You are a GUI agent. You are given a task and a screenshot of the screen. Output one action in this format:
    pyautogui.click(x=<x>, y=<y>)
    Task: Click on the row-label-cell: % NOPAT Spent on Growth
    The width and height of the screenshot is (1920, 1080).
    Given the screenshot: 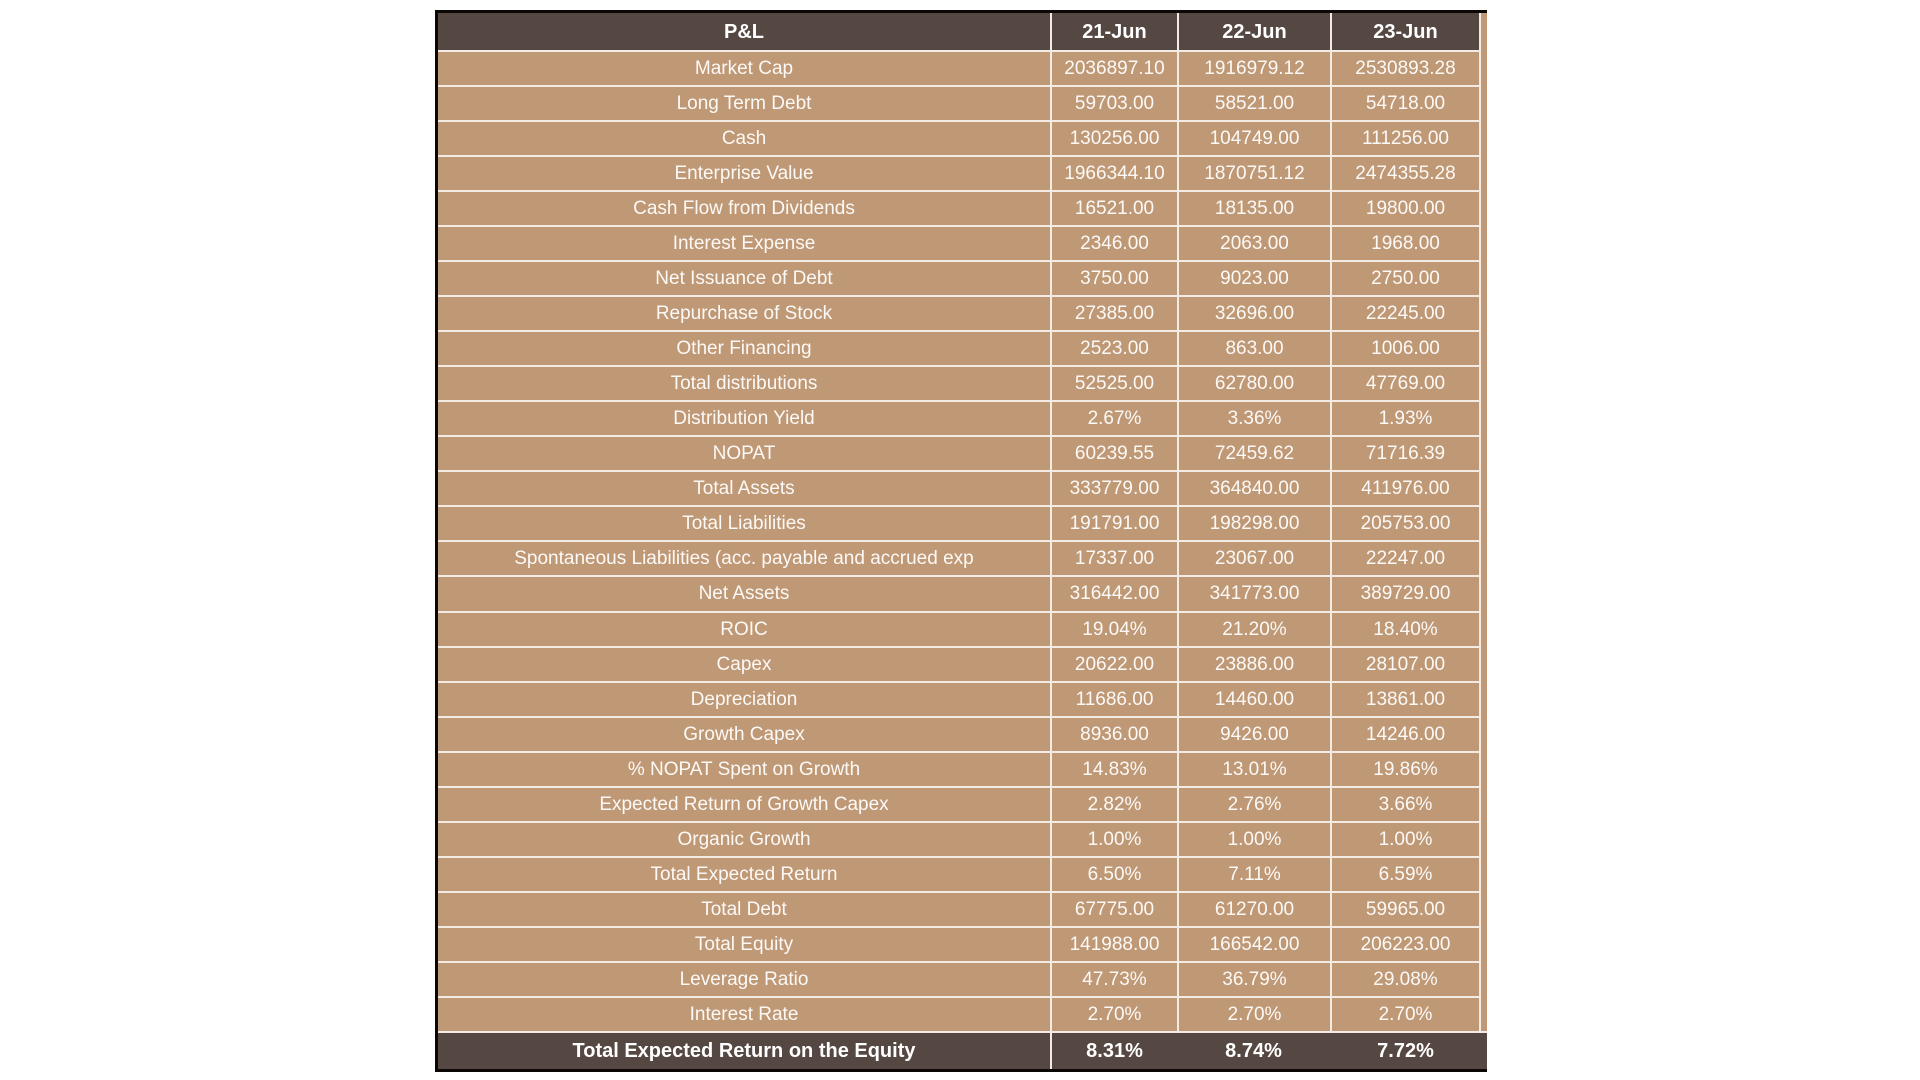 What is the action you would take?
    pyautogui.click(x=744, y=769)
    